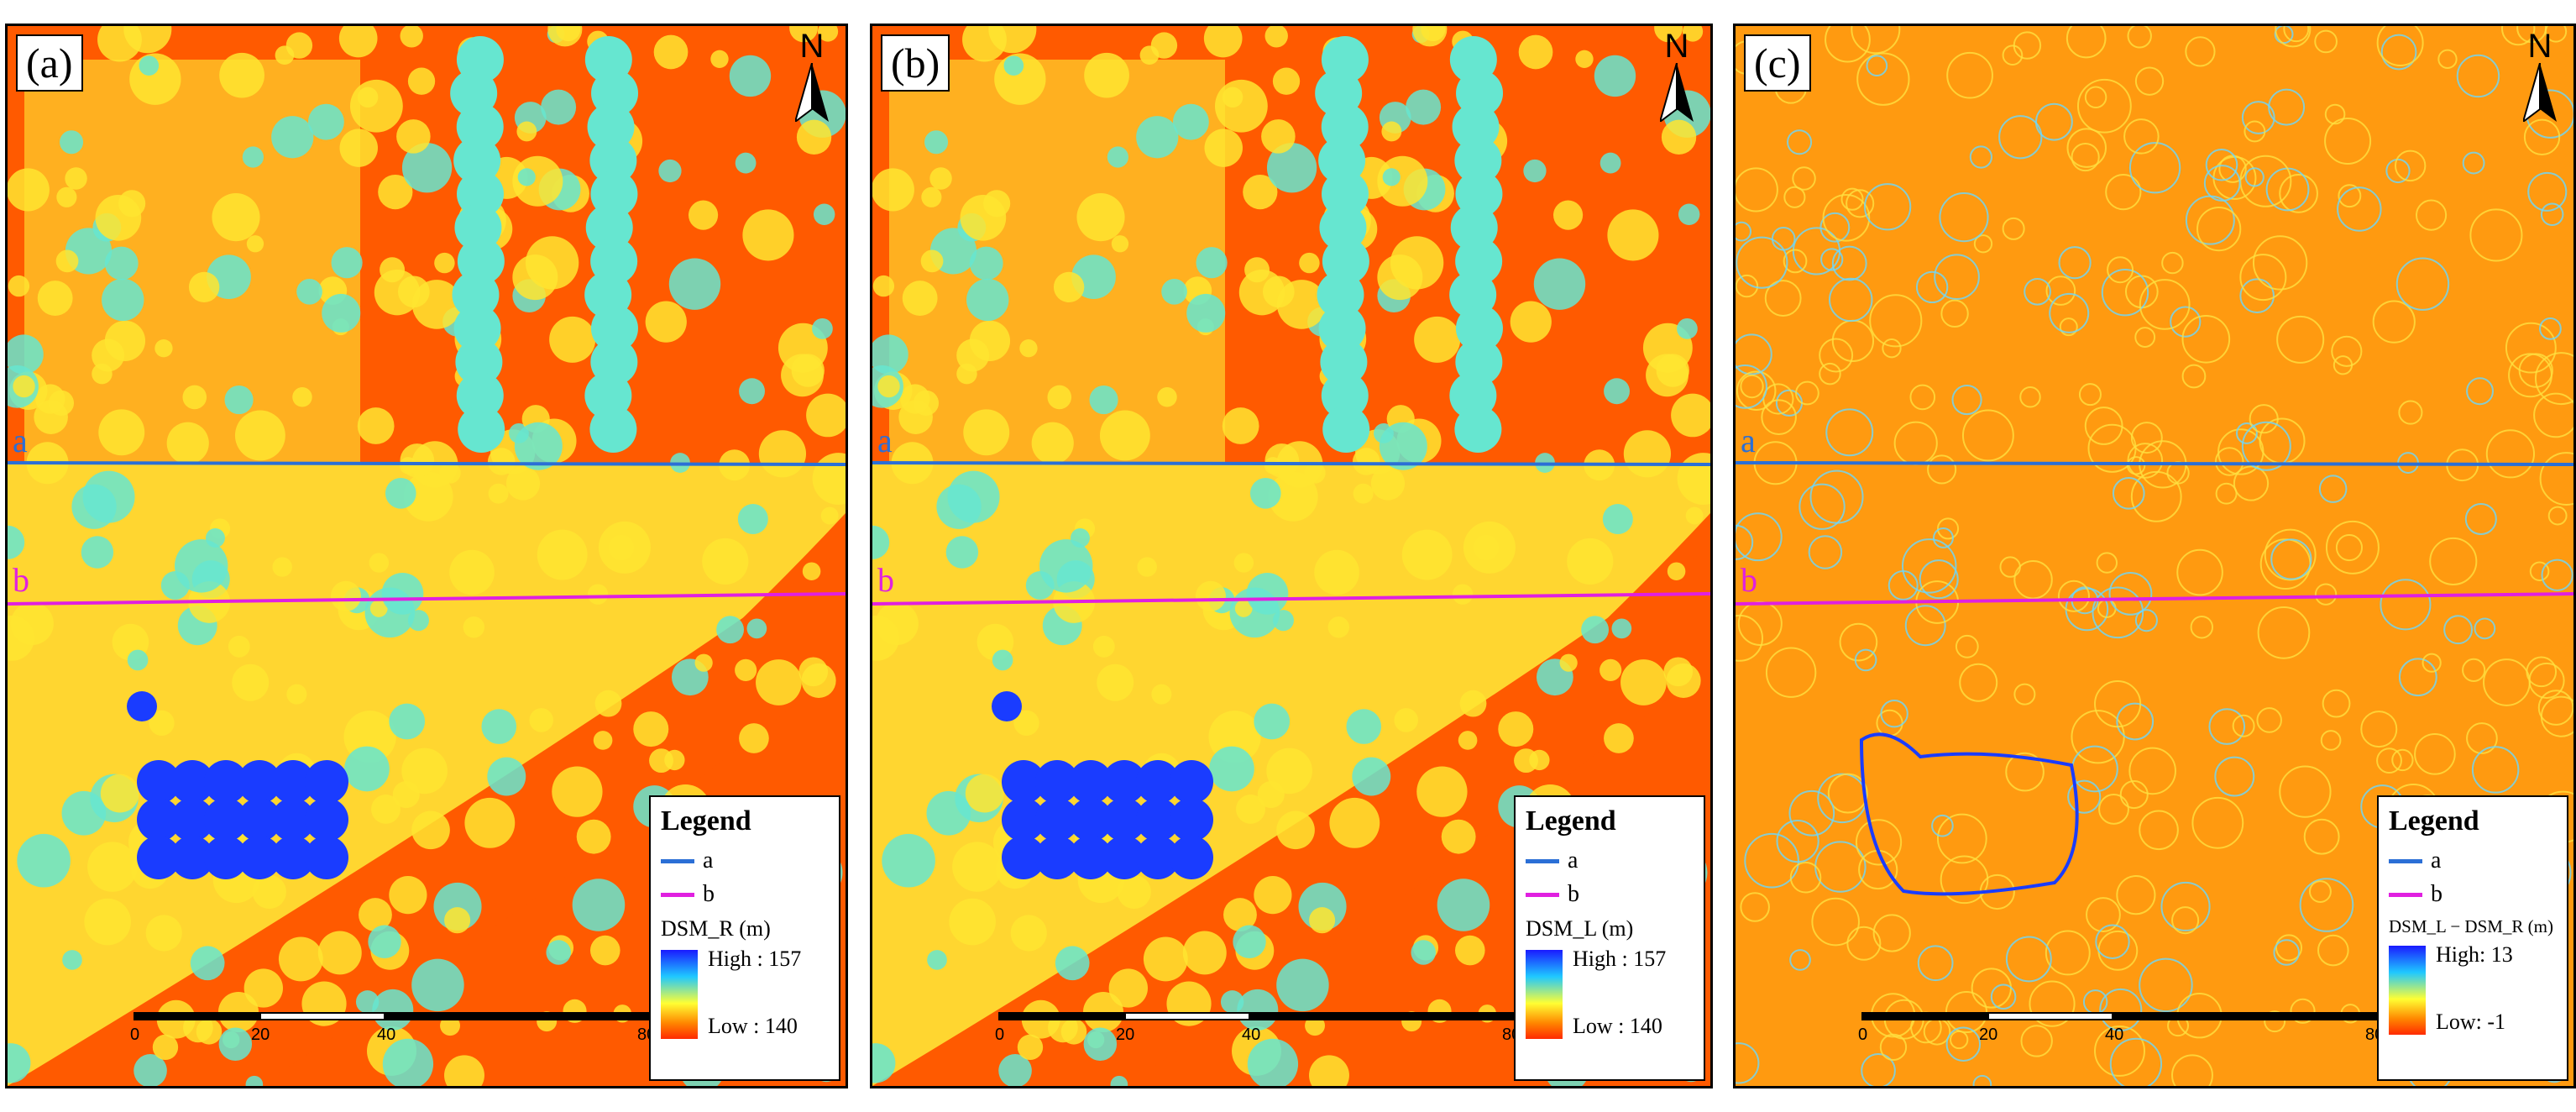 This screenshot has width=2576, height=1112. What do you see at coordinates (2473, 990) in the screenshot?
I see `color-ramp: High: 13 Low: -1` at bounding box center [2473, 990].